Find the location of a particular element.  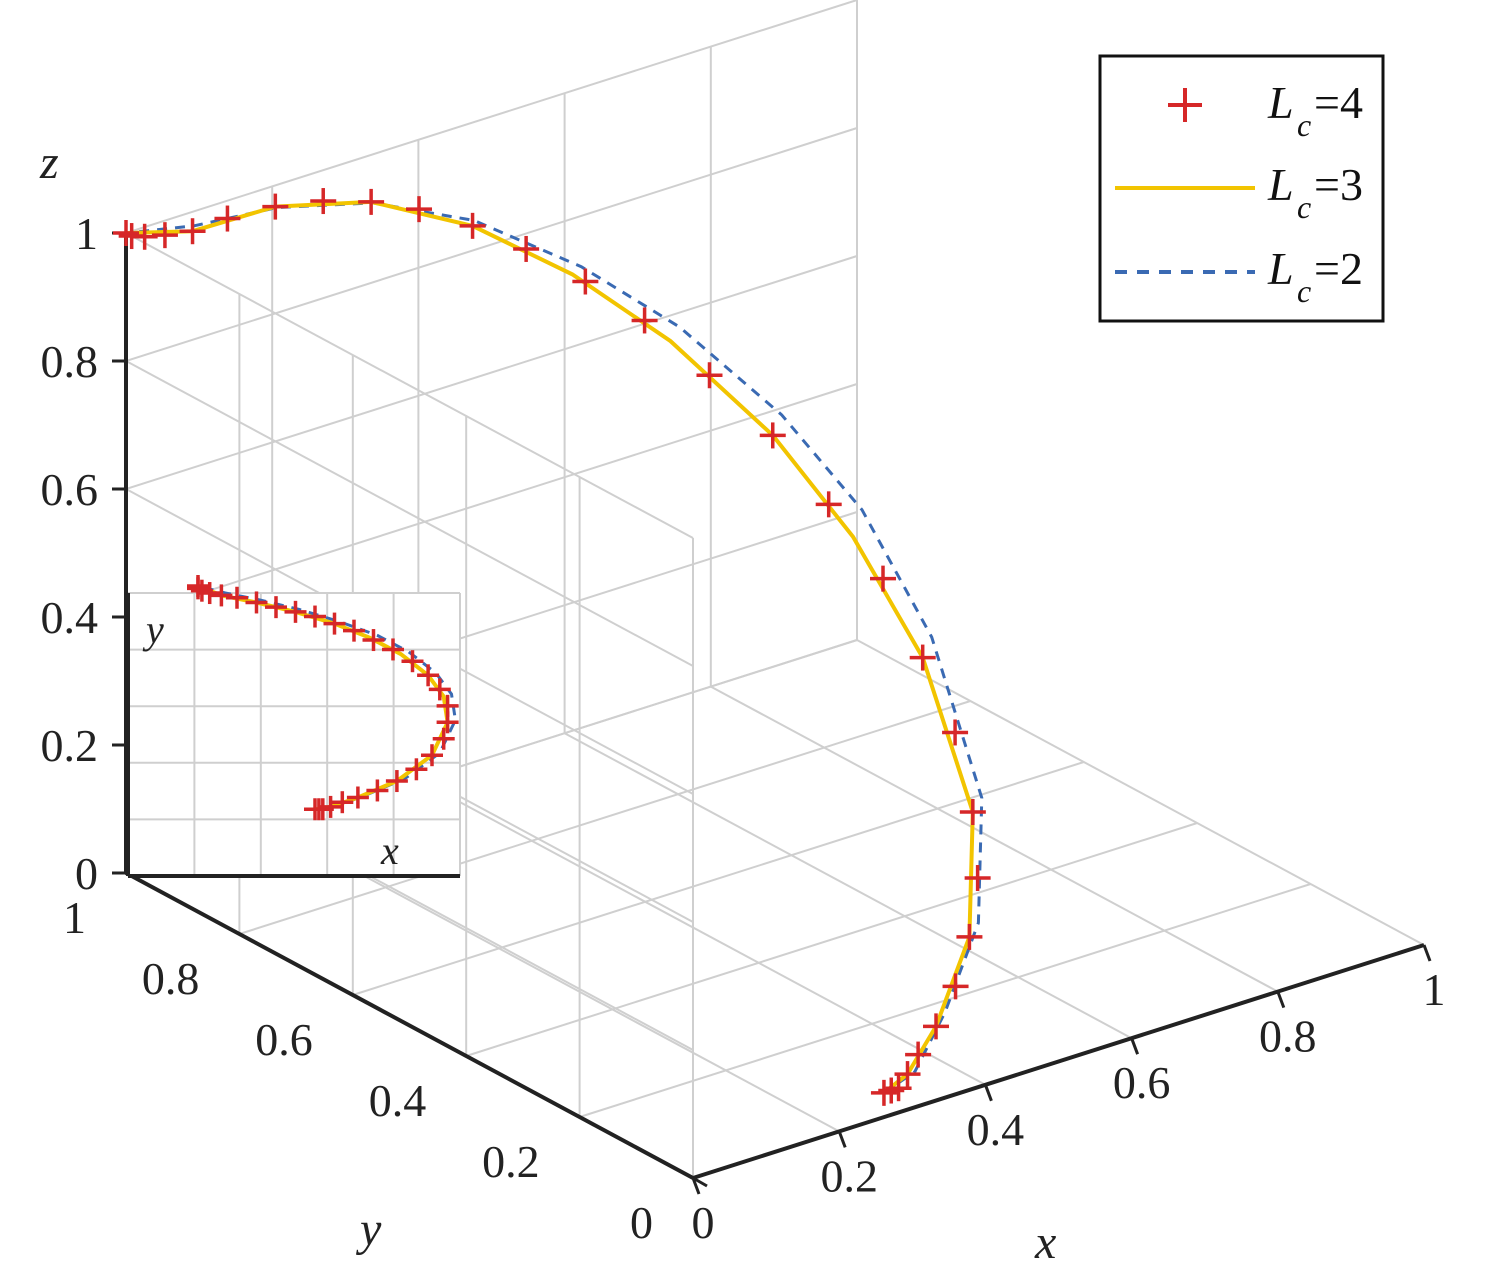

legend: L c =4 L c =3 L c =2 is located at coordinates (1241, 188).